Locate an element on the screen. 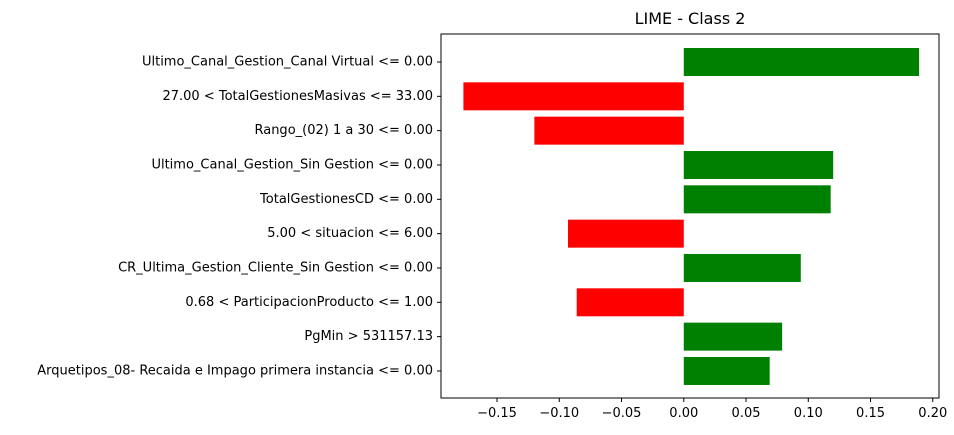  y-label-3: Ultimo_Canal_Gestion_Sin Gestion <= 0.00 is located at coordinates (292, 164).